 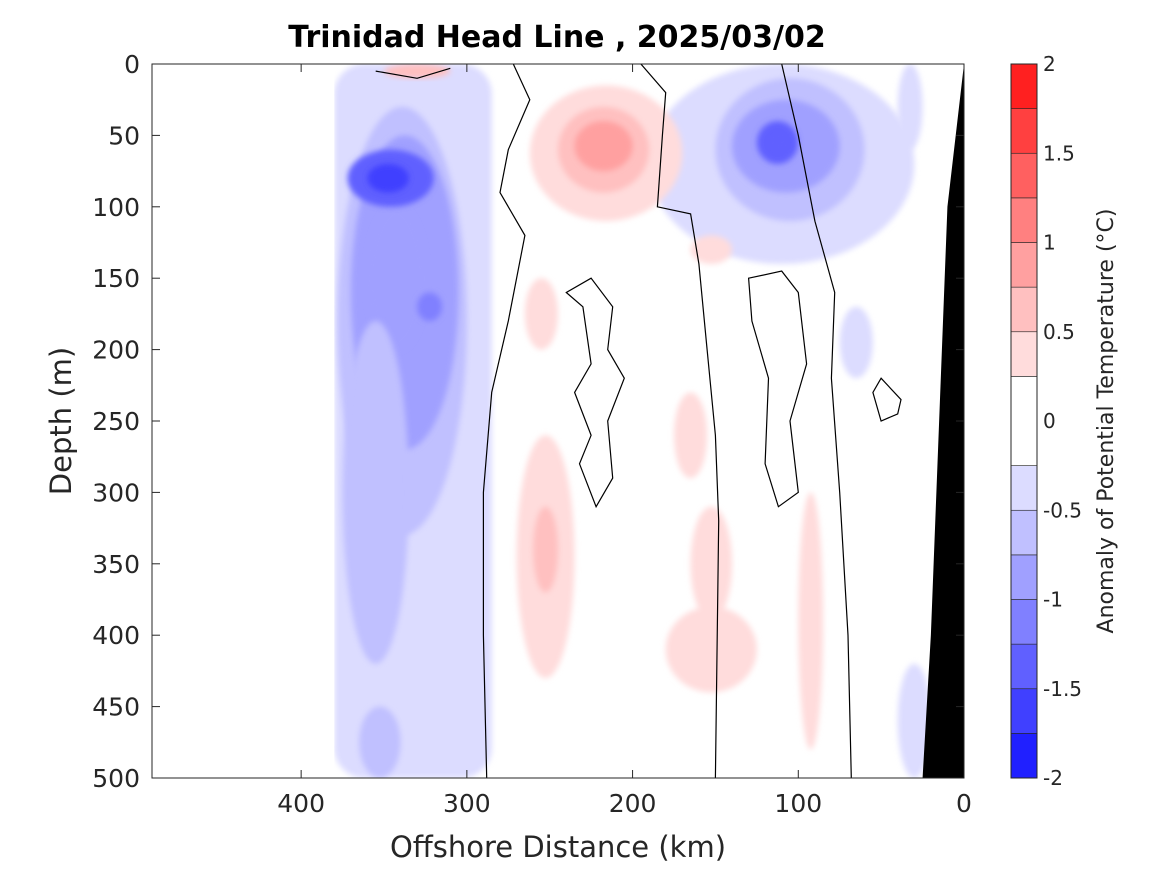 What do you see at coordinates (413, 73) in the screenshot?
I see `zero-contour-surface` at bounding box center [413, 73].